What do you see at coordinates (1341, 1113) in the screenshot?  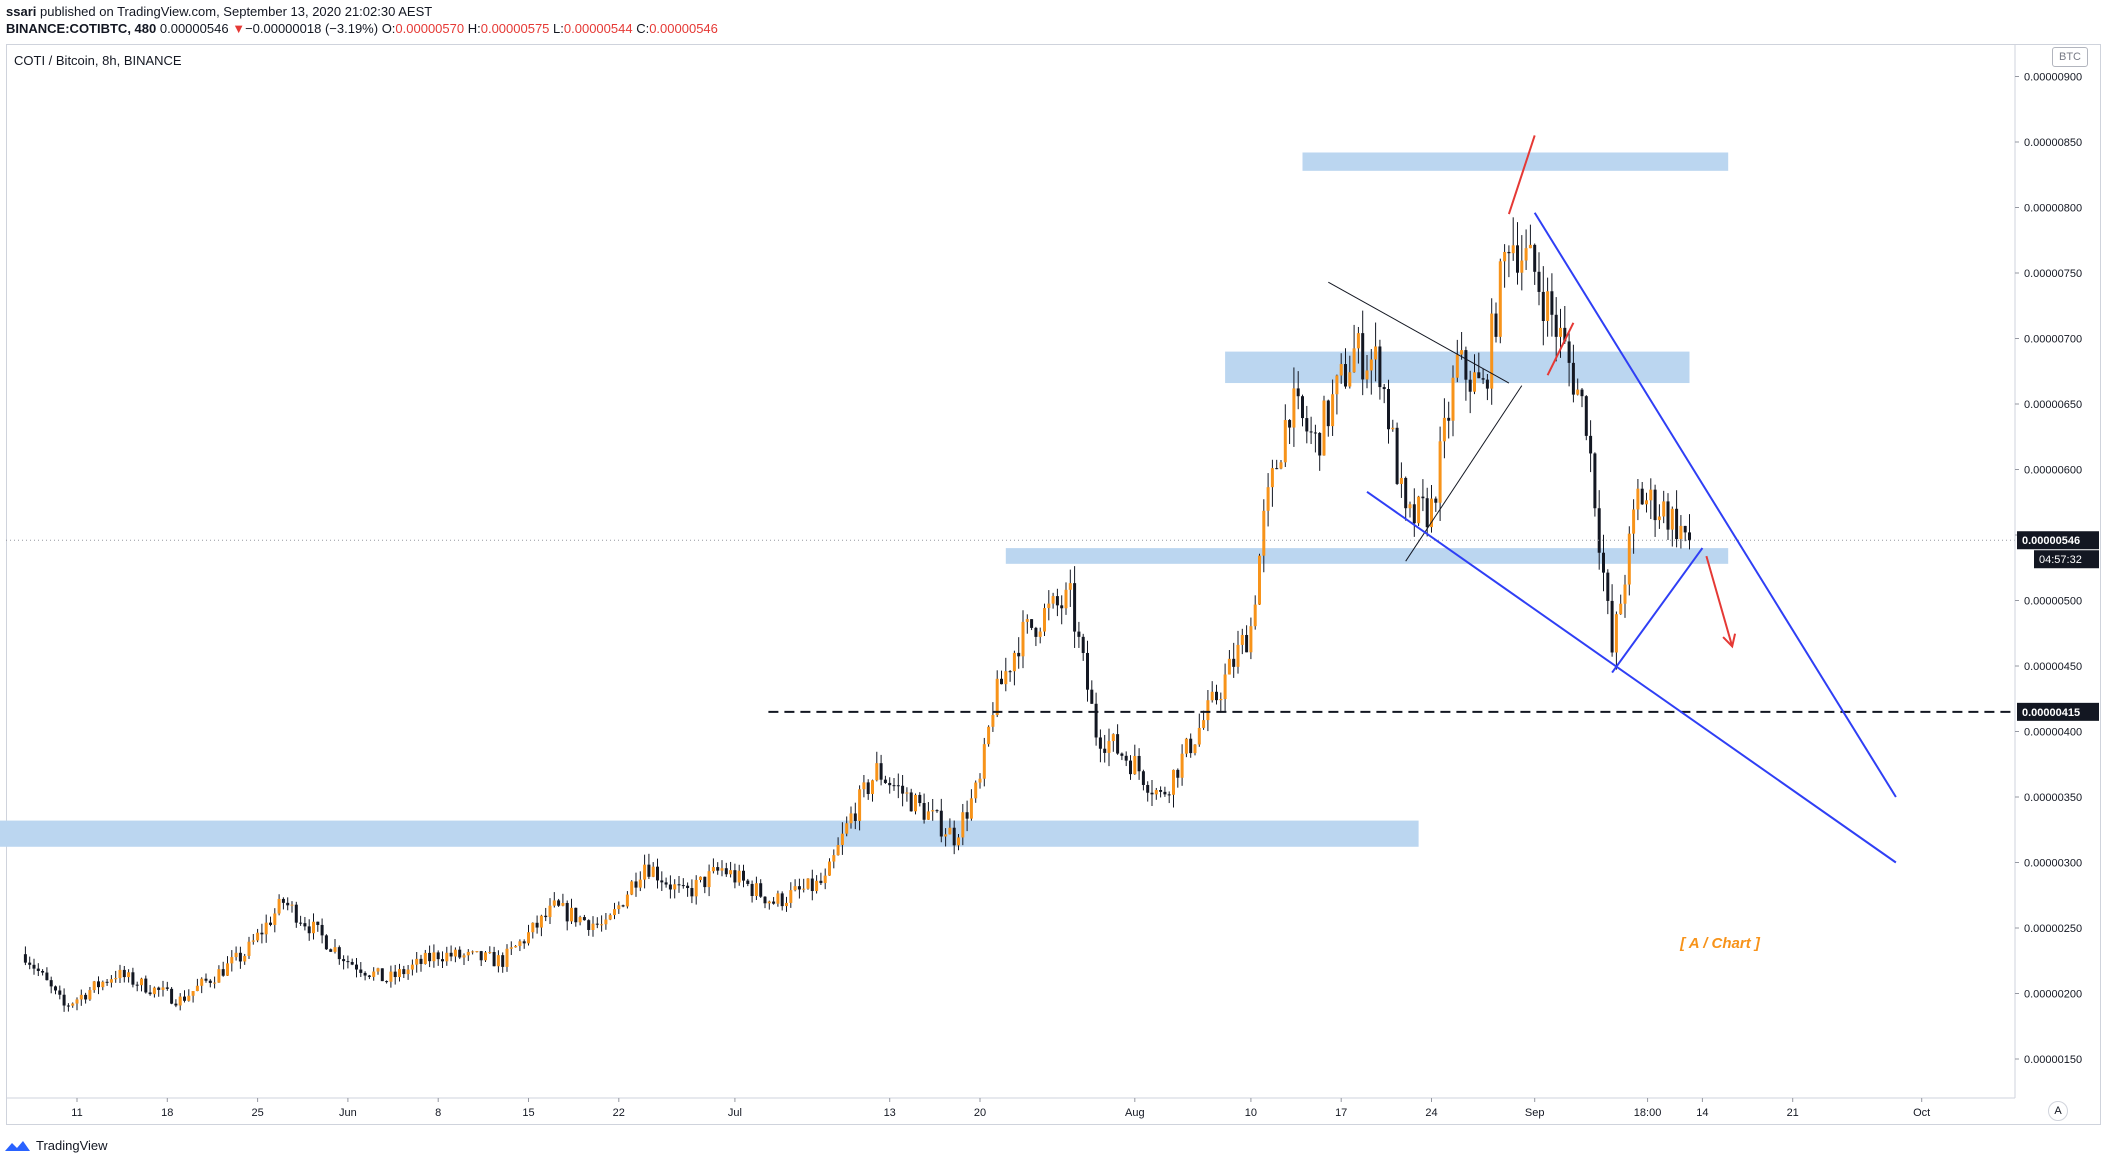 I see `x-tick-label: 17` at bounding box center [1341, 1113].